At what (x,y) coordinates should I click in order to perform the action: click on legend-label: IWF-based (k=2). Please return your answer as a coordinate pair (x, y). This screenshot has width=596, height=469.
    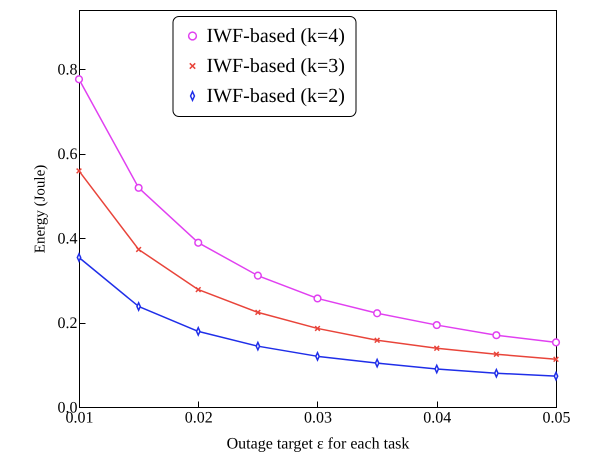
    Looking at the image, I should click on (275, 96).